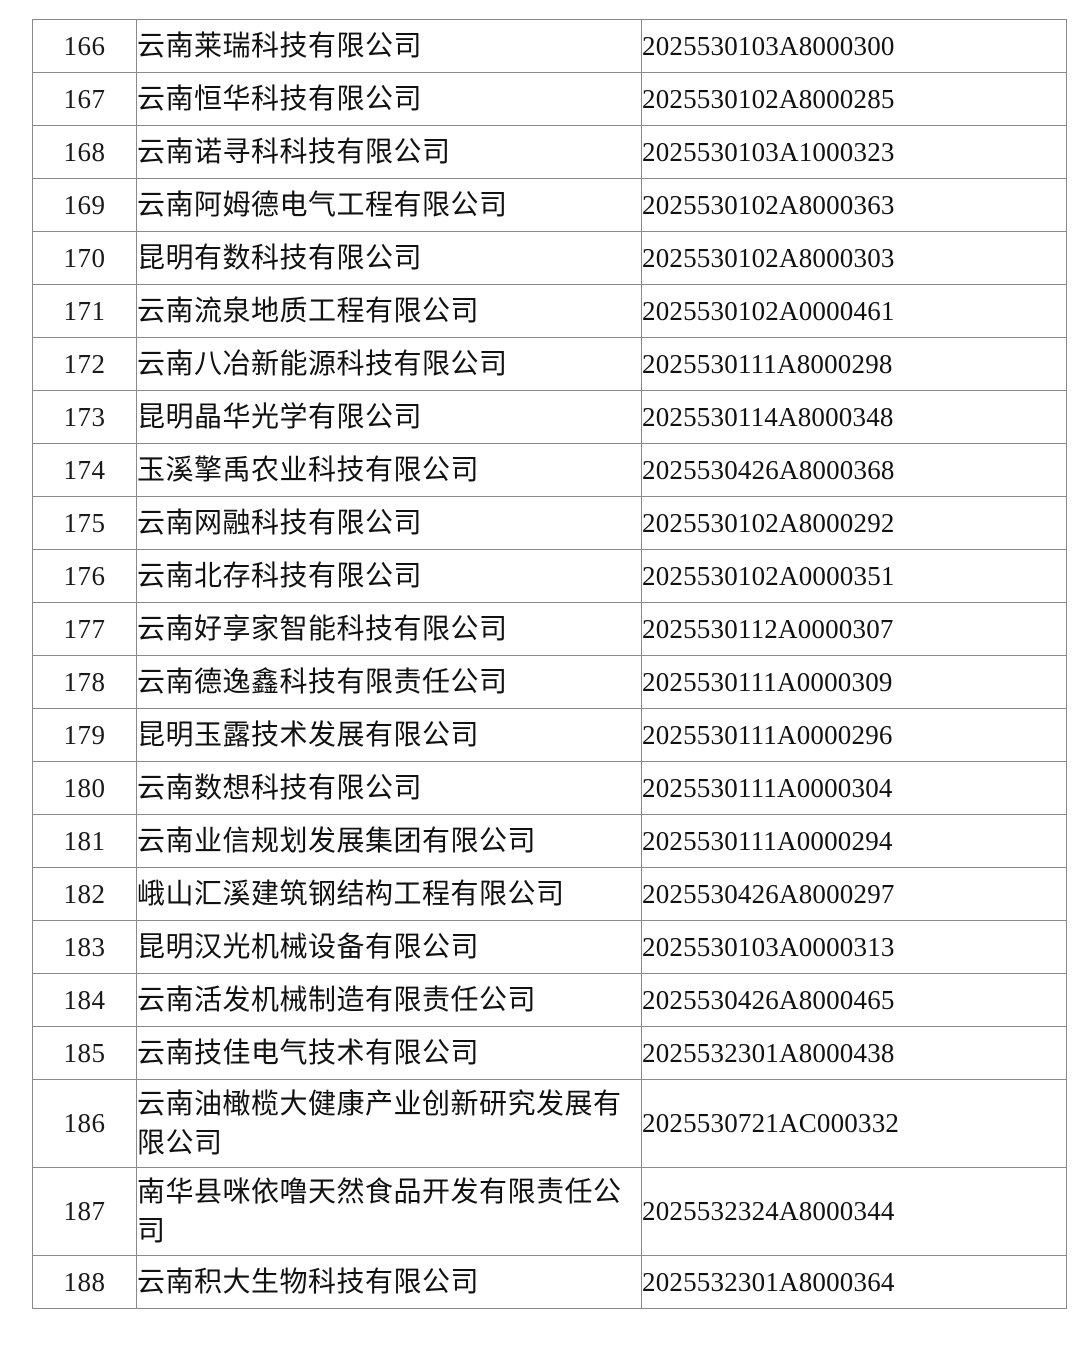 The image size is (1080, 1347). I want to click on company-name-cell: 云南数想科技有限公司, so click(389, 788).